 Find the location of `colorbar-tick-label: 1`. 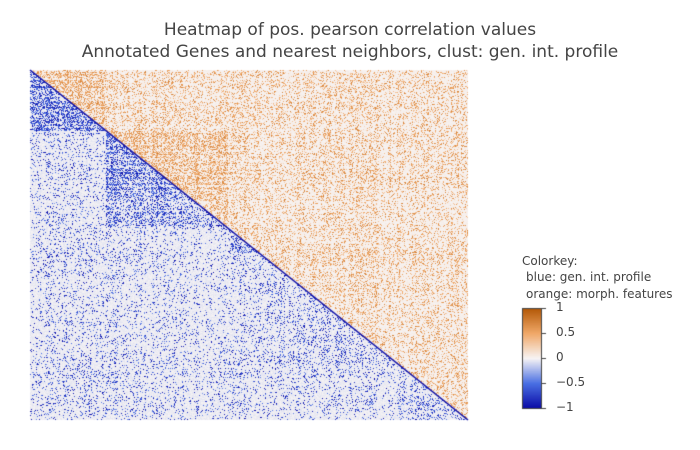

colorbar-tick-label: 1 is located at coordinates (560, 307).